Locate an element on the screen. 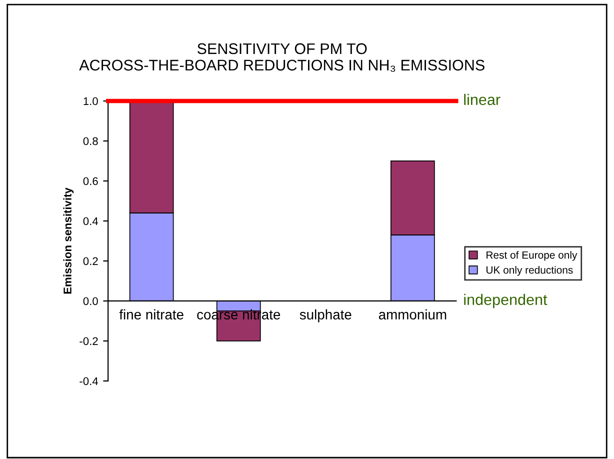 The height and width of the screenshot is (459, 614). y-tick-label: 0.8 is located at coordinates (90, 141).